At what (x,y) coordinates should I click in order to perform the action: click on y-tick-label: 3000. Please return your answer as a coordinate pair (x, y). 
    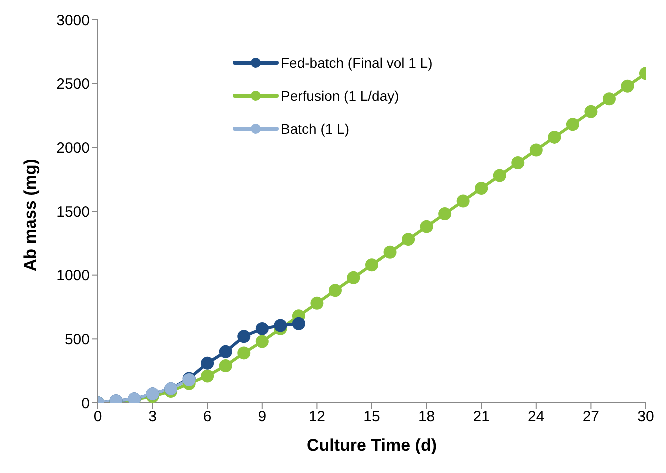
    Looking at the image, I should click on (73, 21).